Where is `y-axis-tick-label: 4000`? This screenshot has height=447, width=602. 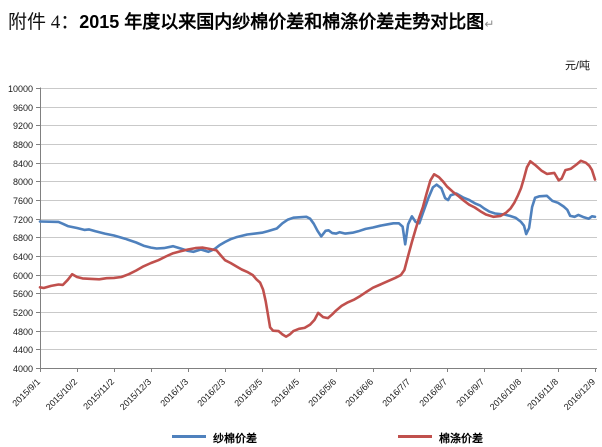
y-axis-tick-label: 4000 is located at coordinates (22, 368).